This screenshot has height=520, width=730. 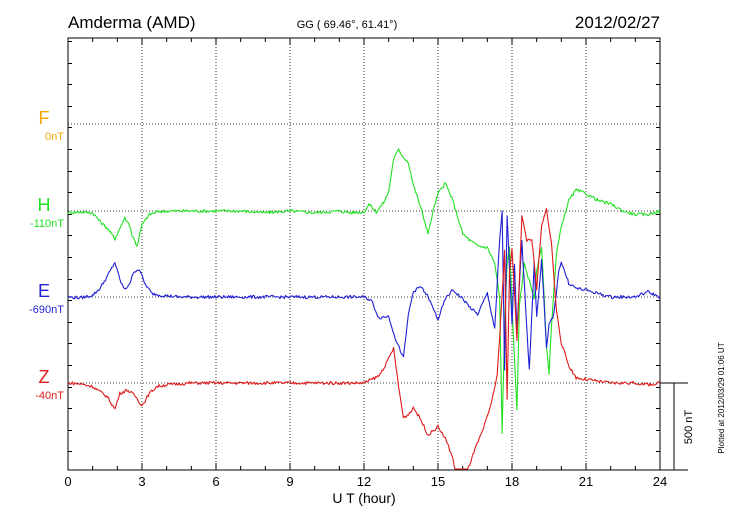 What do you see at coordinates (438, 481) in the screenshot?
I see `x-tick-label: 15` at bounding box center [438, 481].